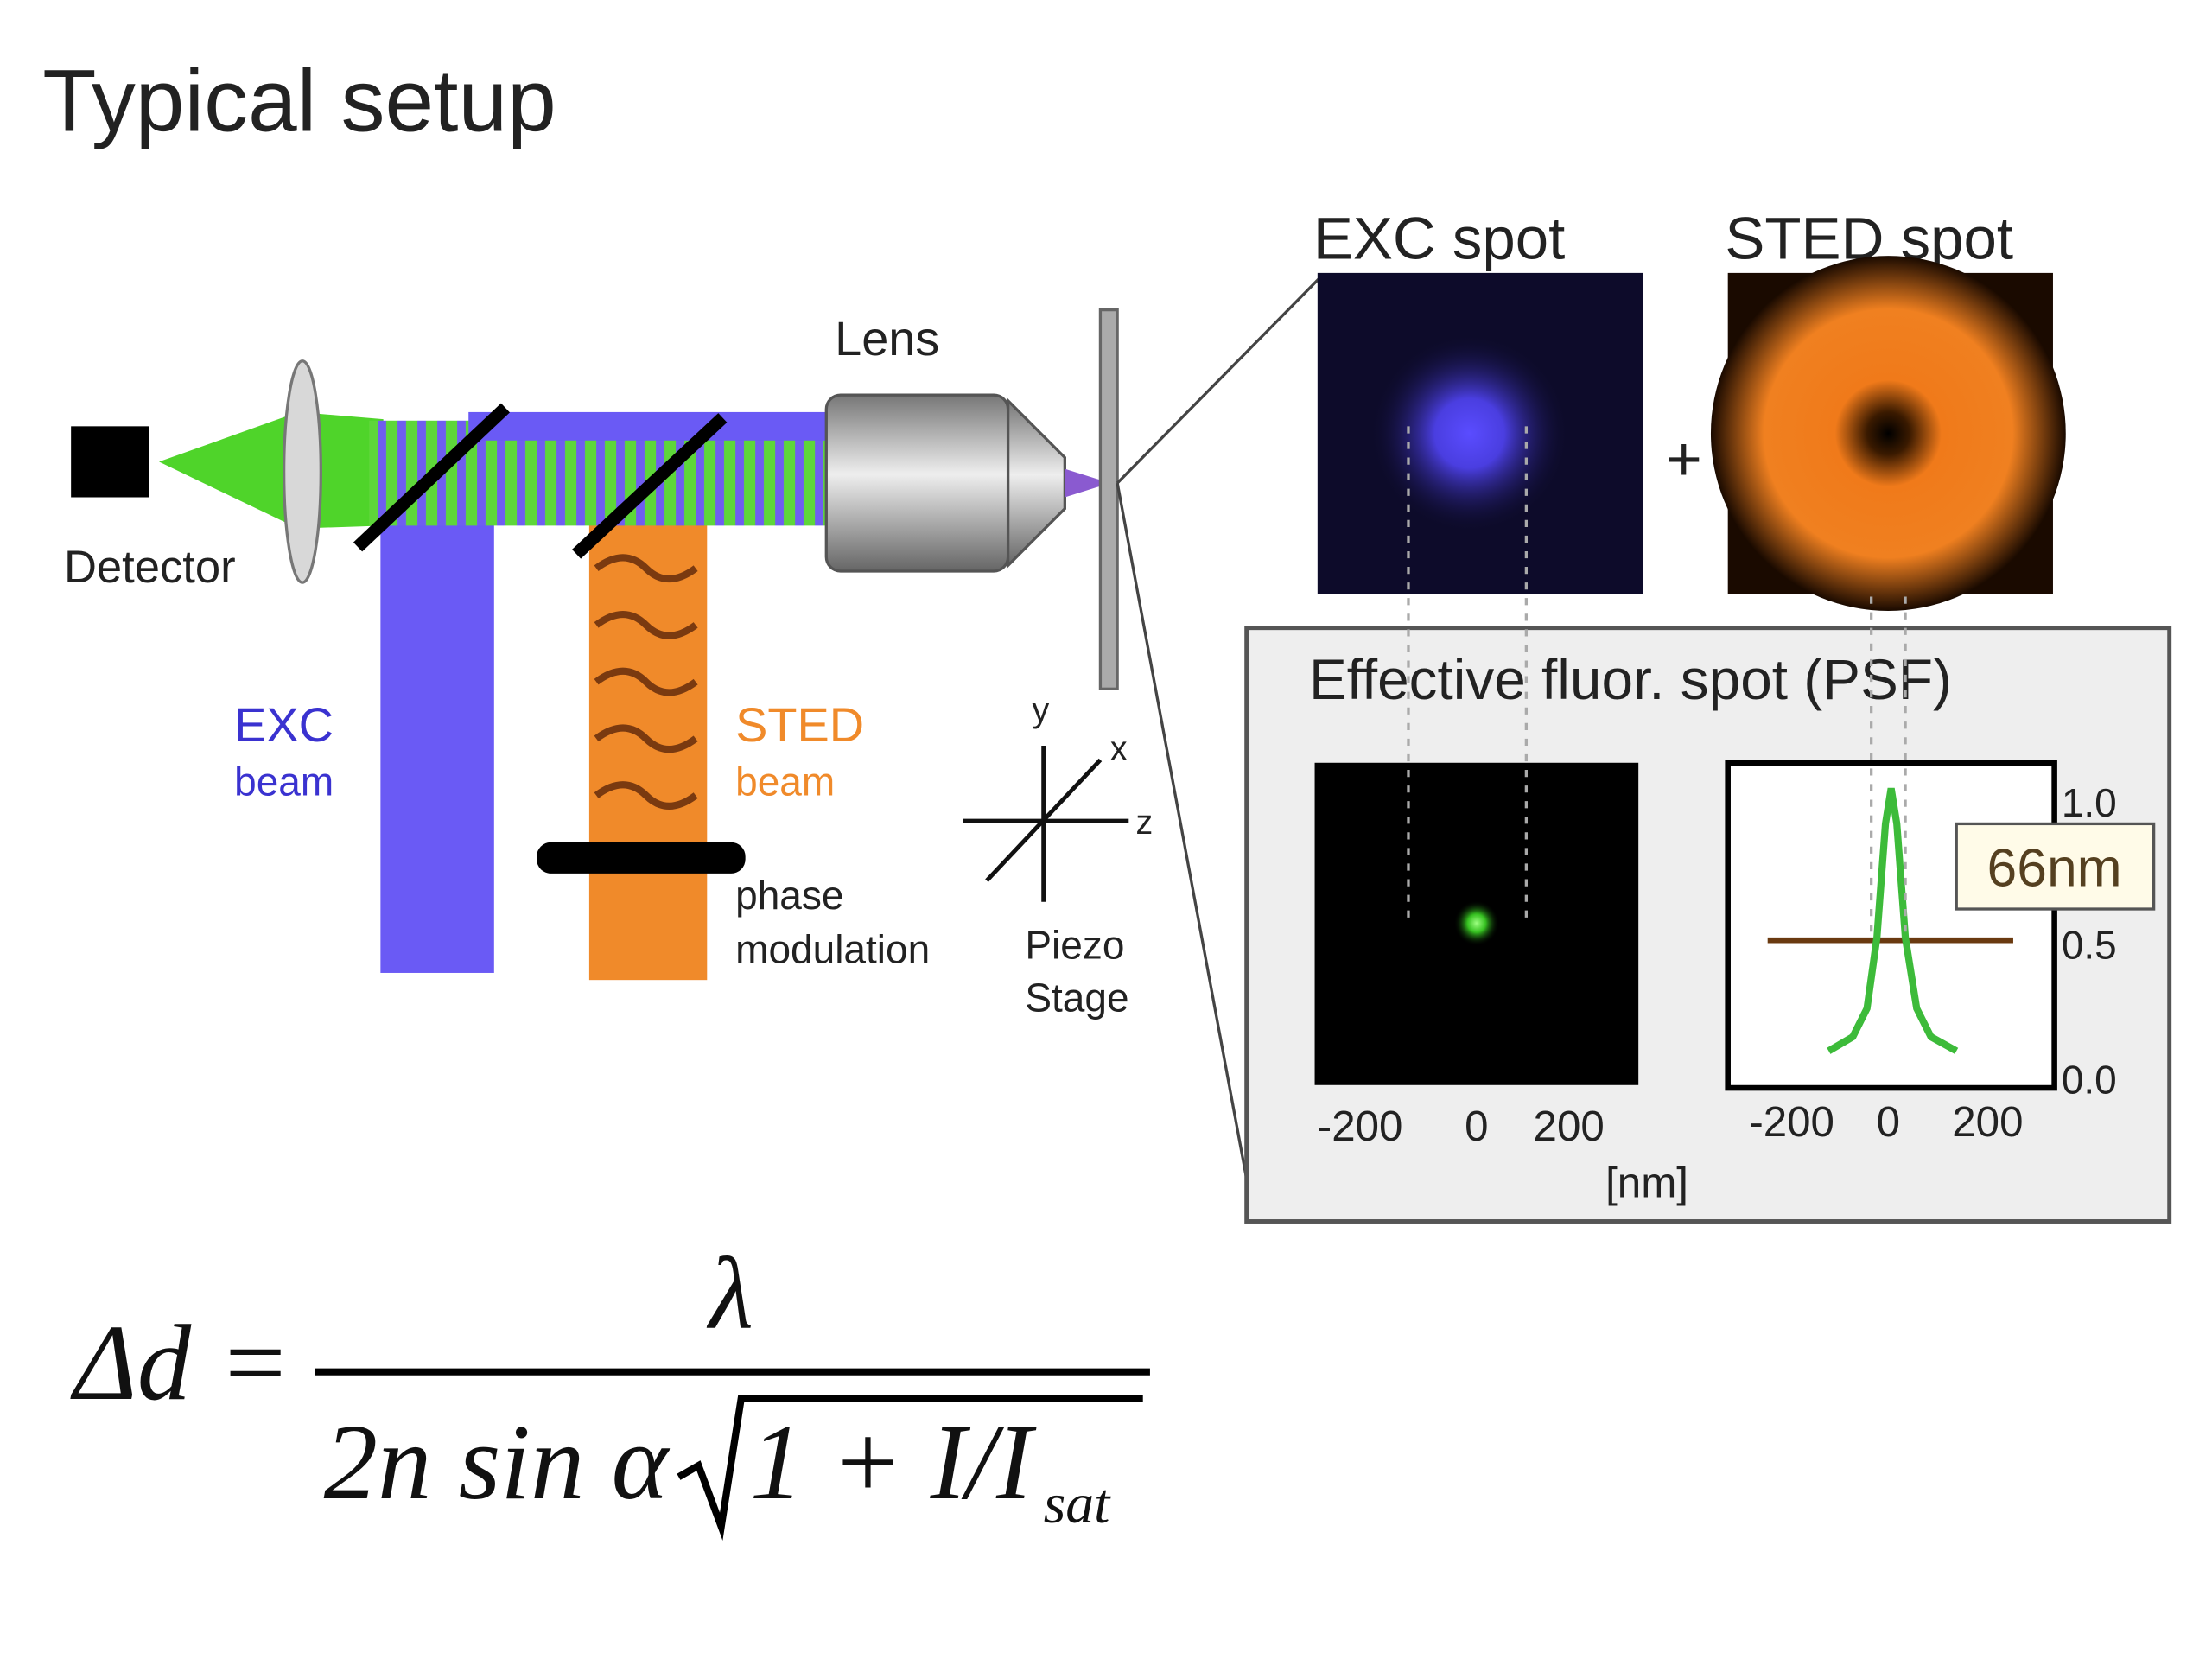 The width and height of the screenshot is (2212, 1659). I want to click on green-cone, so click(271, 470).